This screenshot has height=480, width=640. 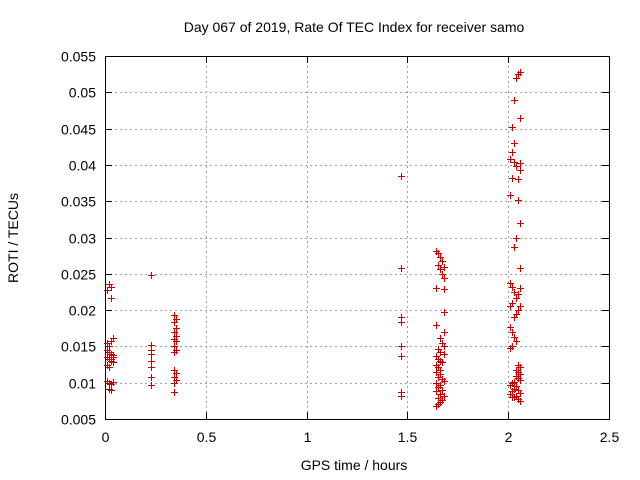 I want to click on x-tick-label: 2.5, so click(x=610, y=437).